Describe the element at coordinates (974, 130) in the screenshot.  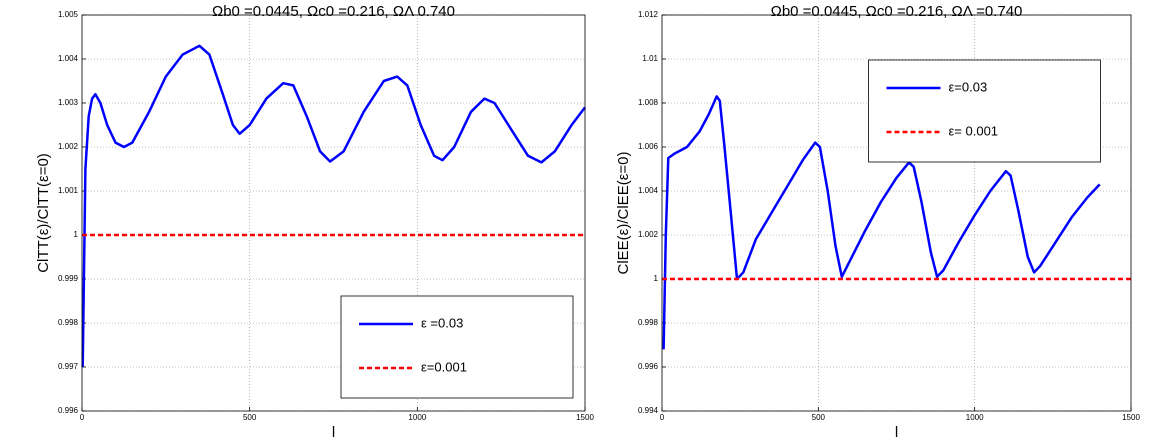
I see `legend-label: ε= 0.001` at that location.